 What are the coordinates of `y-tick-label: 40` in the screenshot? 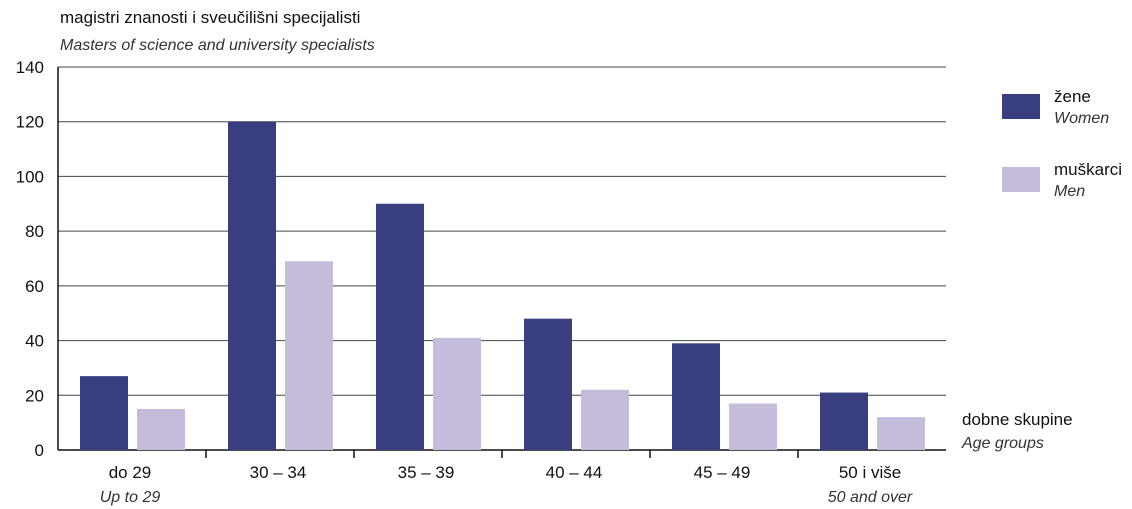 It's located at (34, 341).